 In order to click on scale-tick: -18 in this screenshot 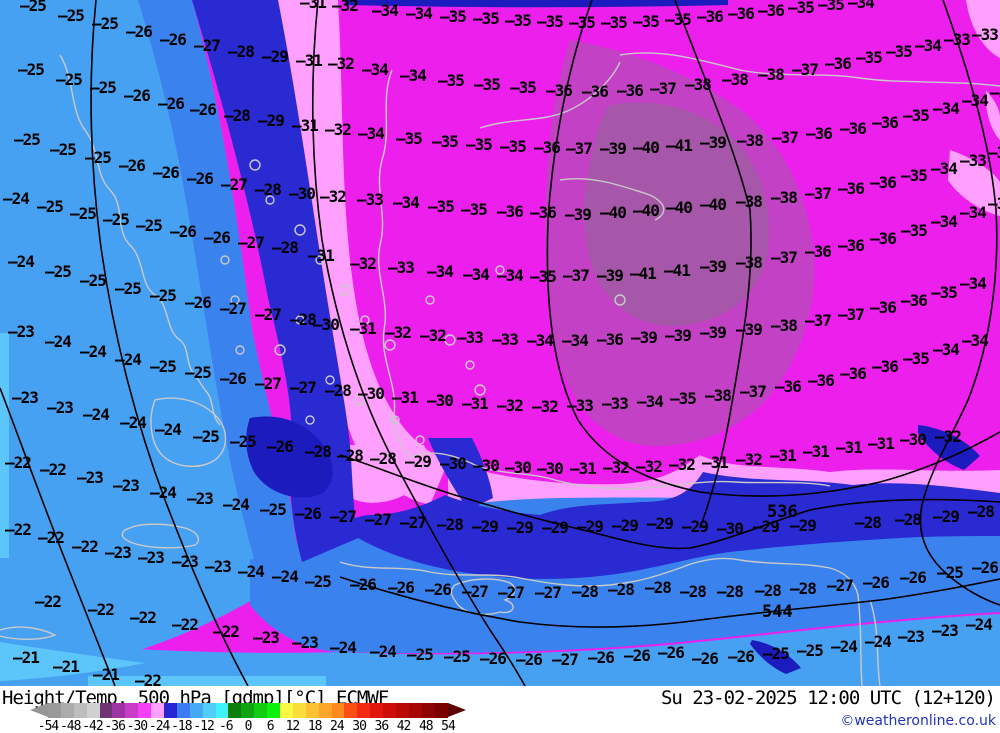, I will do `click(182, 726)`.